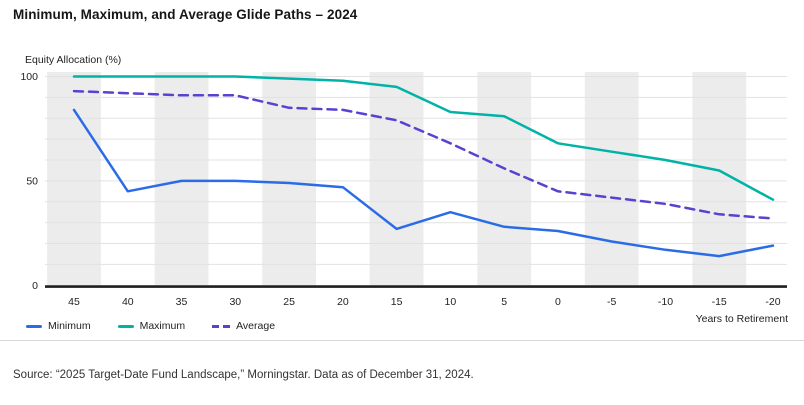  I want to click on average-swatch-icon, so click(221, 326).